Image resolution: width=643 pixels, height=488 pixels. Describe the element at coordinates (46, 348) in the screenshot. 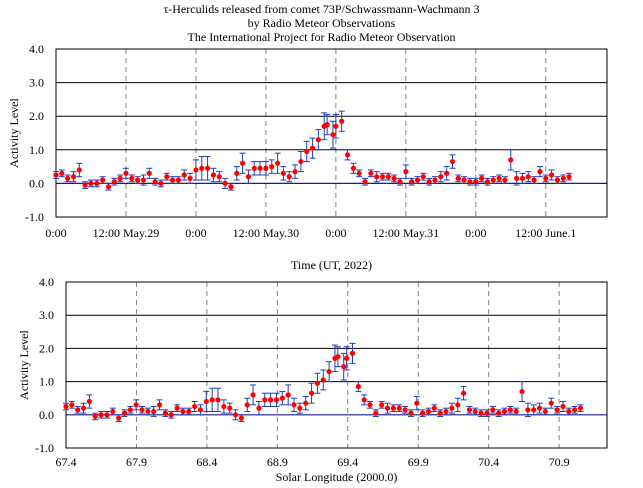

I see `solar-longitude-plot-ytick-label: 2.0` at that location.